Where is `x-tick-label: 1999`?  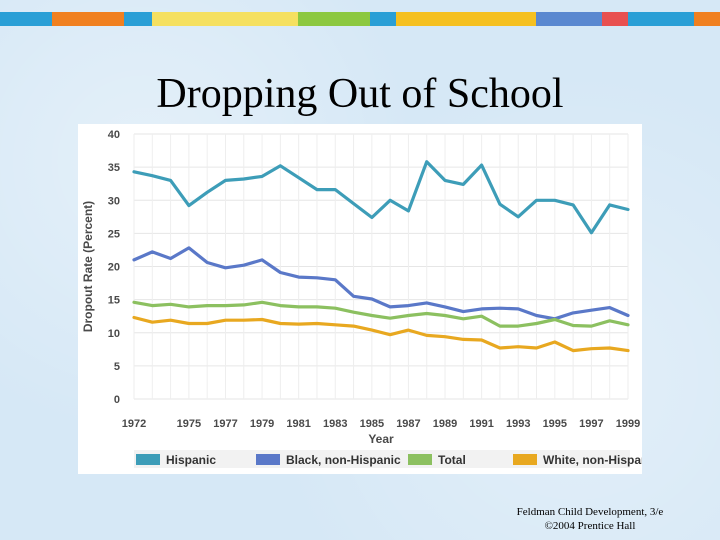 x-tick-label: 1999 is located at coordinates (628, 424).